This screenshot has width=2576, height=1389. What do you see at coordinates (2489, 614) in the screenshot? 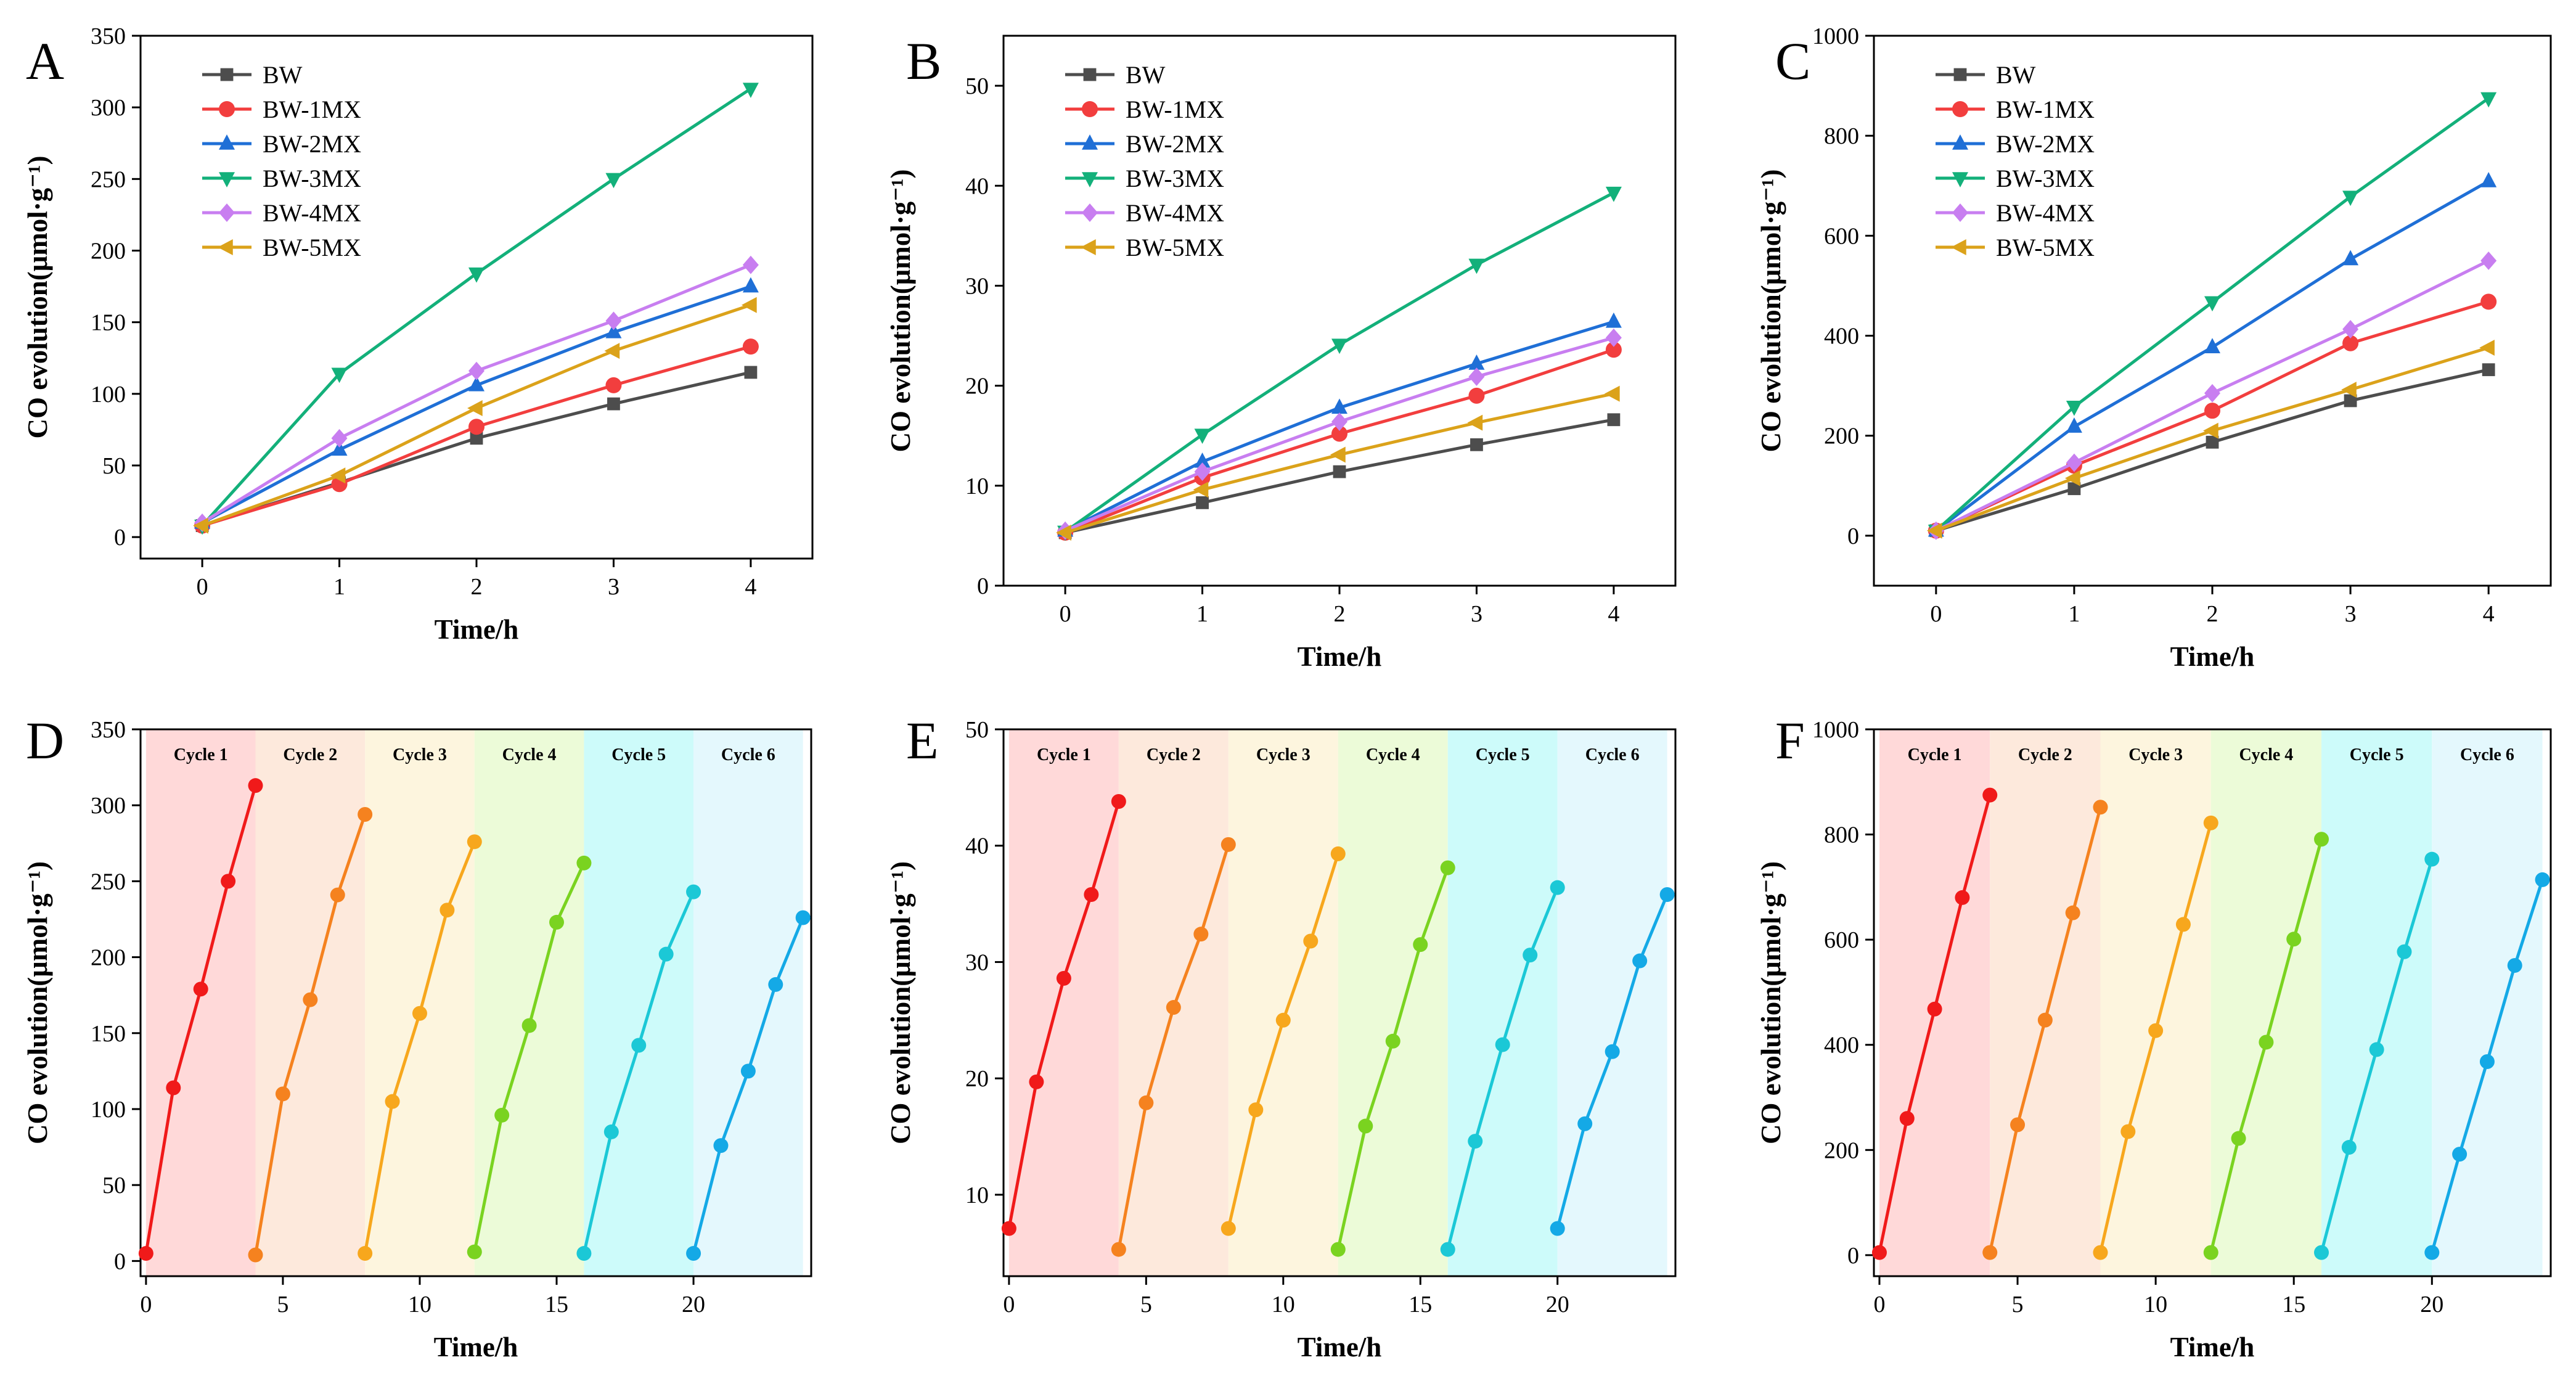
I see `x-tick-label: 4` at bounding box center [2489, 614].